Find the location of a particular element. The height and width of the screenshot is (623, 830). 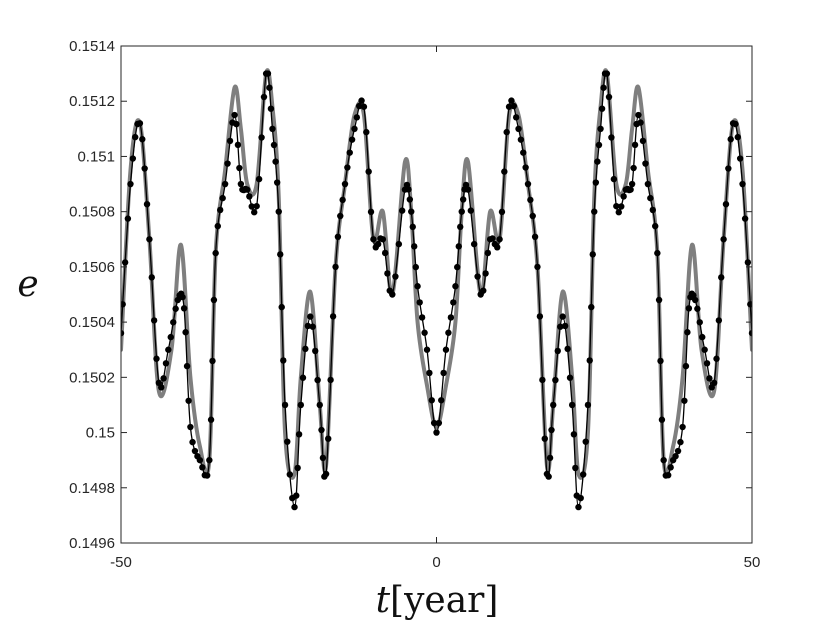

y-tick-label: 0.151 is located at coordinates (96, 156).